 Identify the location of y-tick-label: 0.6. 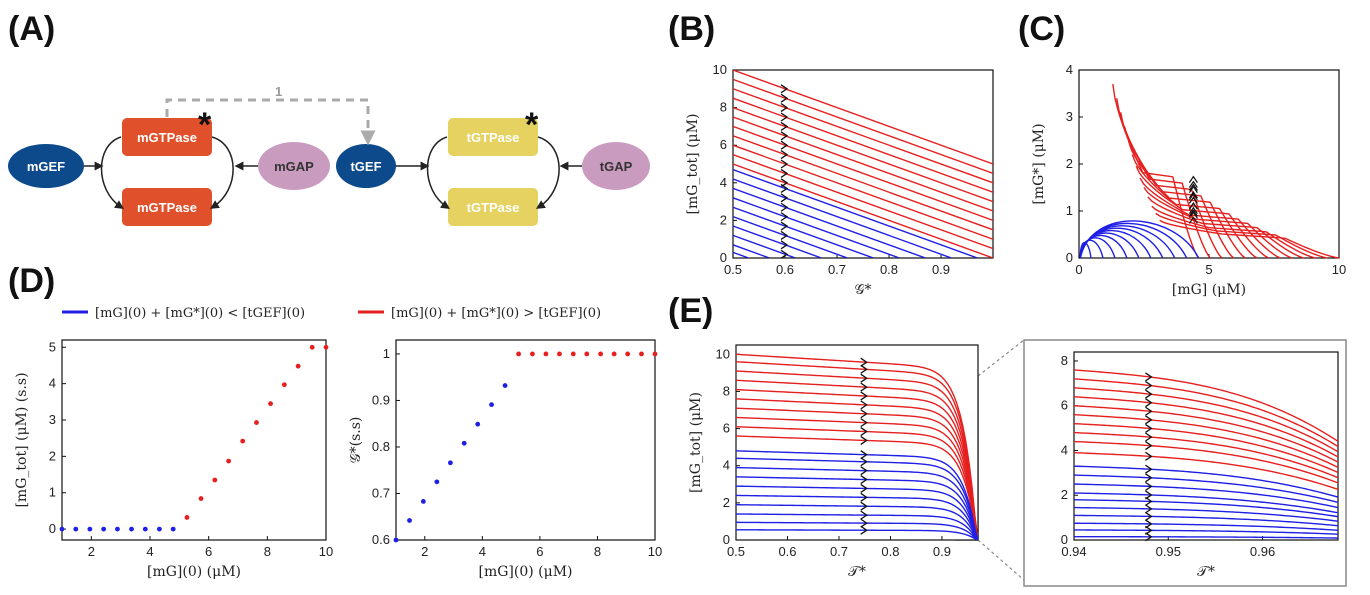
(381, 539).